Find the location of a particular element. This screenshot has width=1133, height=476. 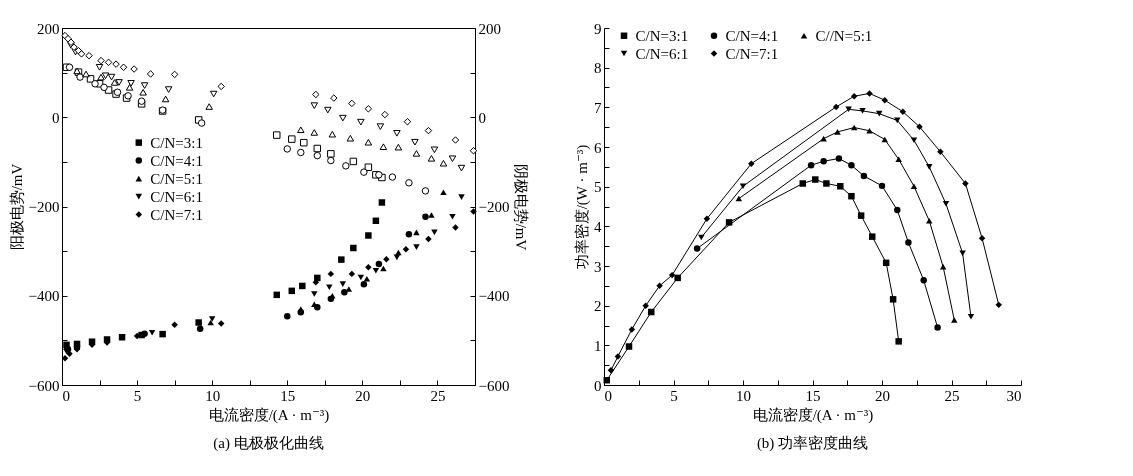

y-tick-label: 200 is located at coordinates (48, 28).